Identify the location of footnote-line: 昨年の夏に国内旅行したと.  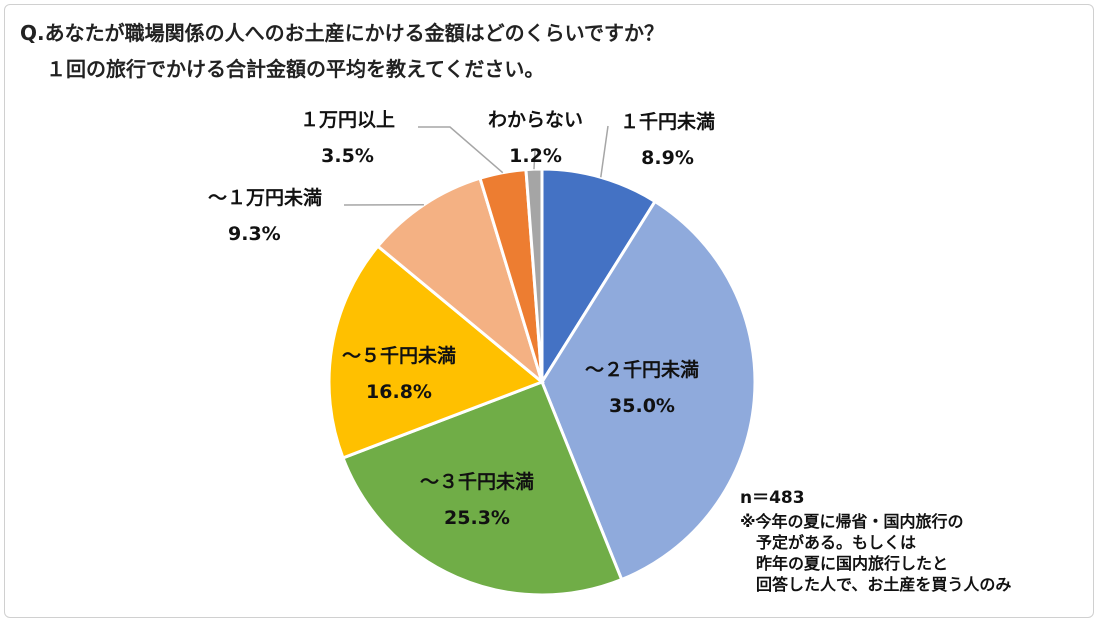
(844, 563).